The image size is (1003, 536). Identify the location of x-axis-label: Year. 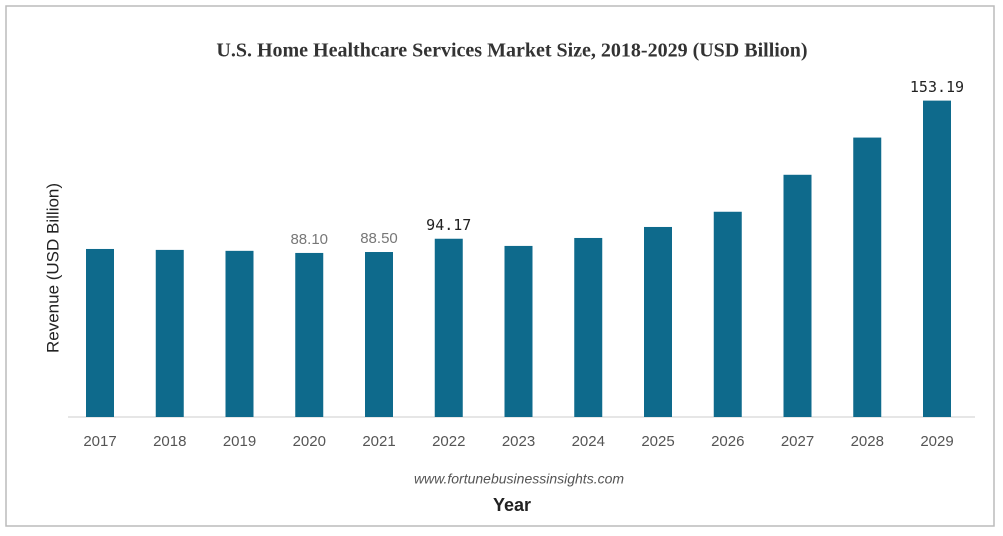
(512, 505).